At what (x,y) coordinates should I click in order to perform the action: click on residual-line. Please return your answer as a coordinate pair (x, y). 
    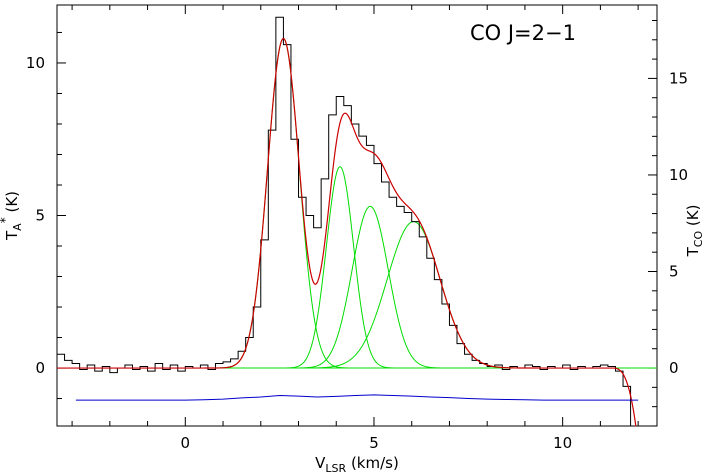
    Looking at the image, I should click on (357, 397).